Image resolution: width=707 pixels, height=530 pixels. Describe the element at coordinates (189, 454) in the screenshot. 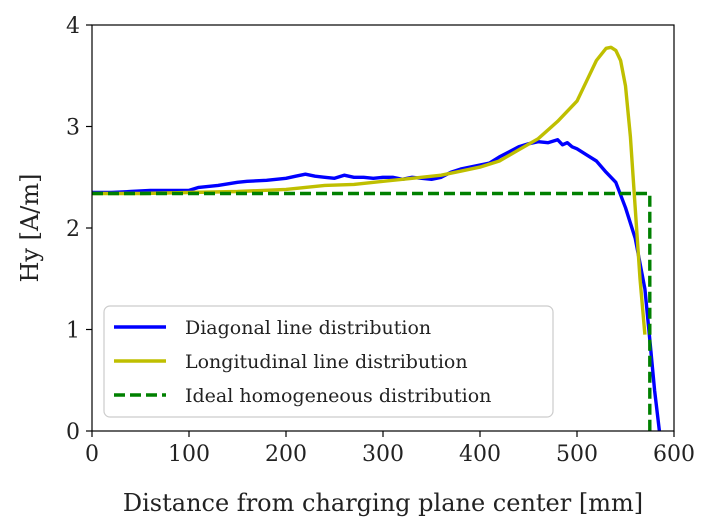

I see `x-tick-label: 100` at that location.